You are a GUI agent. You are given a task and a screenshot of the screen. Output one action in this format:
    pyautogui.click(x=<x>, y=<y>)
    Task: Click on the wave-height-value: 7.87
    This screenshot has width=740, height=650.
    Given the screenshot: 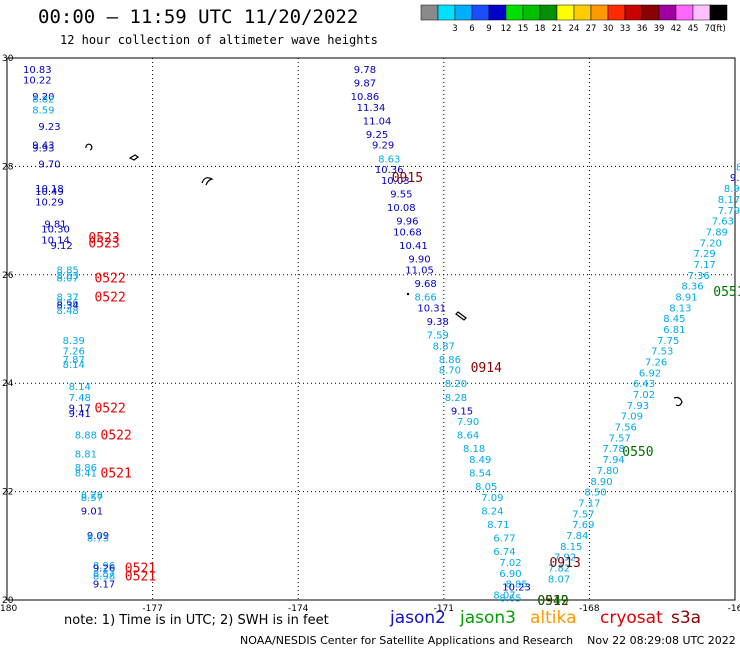 What is the action you would take?
    pyautogui.click(x=74, y=360)
    